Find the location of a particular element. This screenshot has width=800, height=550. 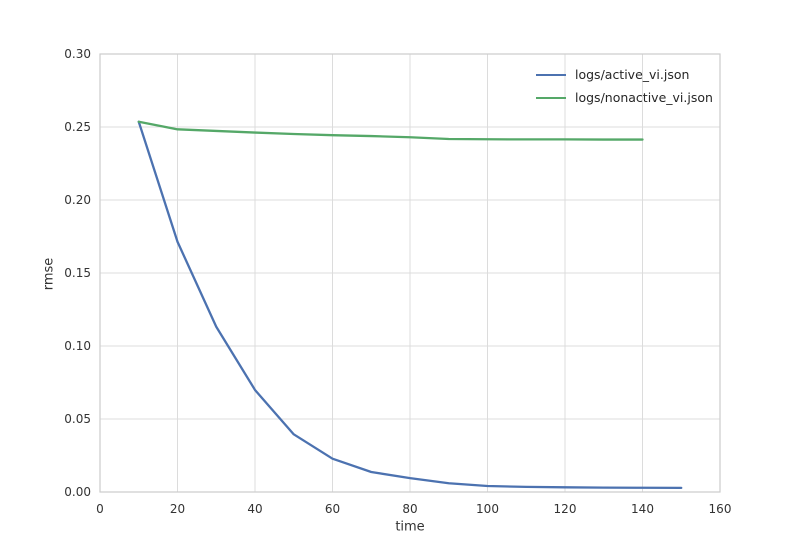

y-tick-label: 0.15 is located at coordinates (77, 273).